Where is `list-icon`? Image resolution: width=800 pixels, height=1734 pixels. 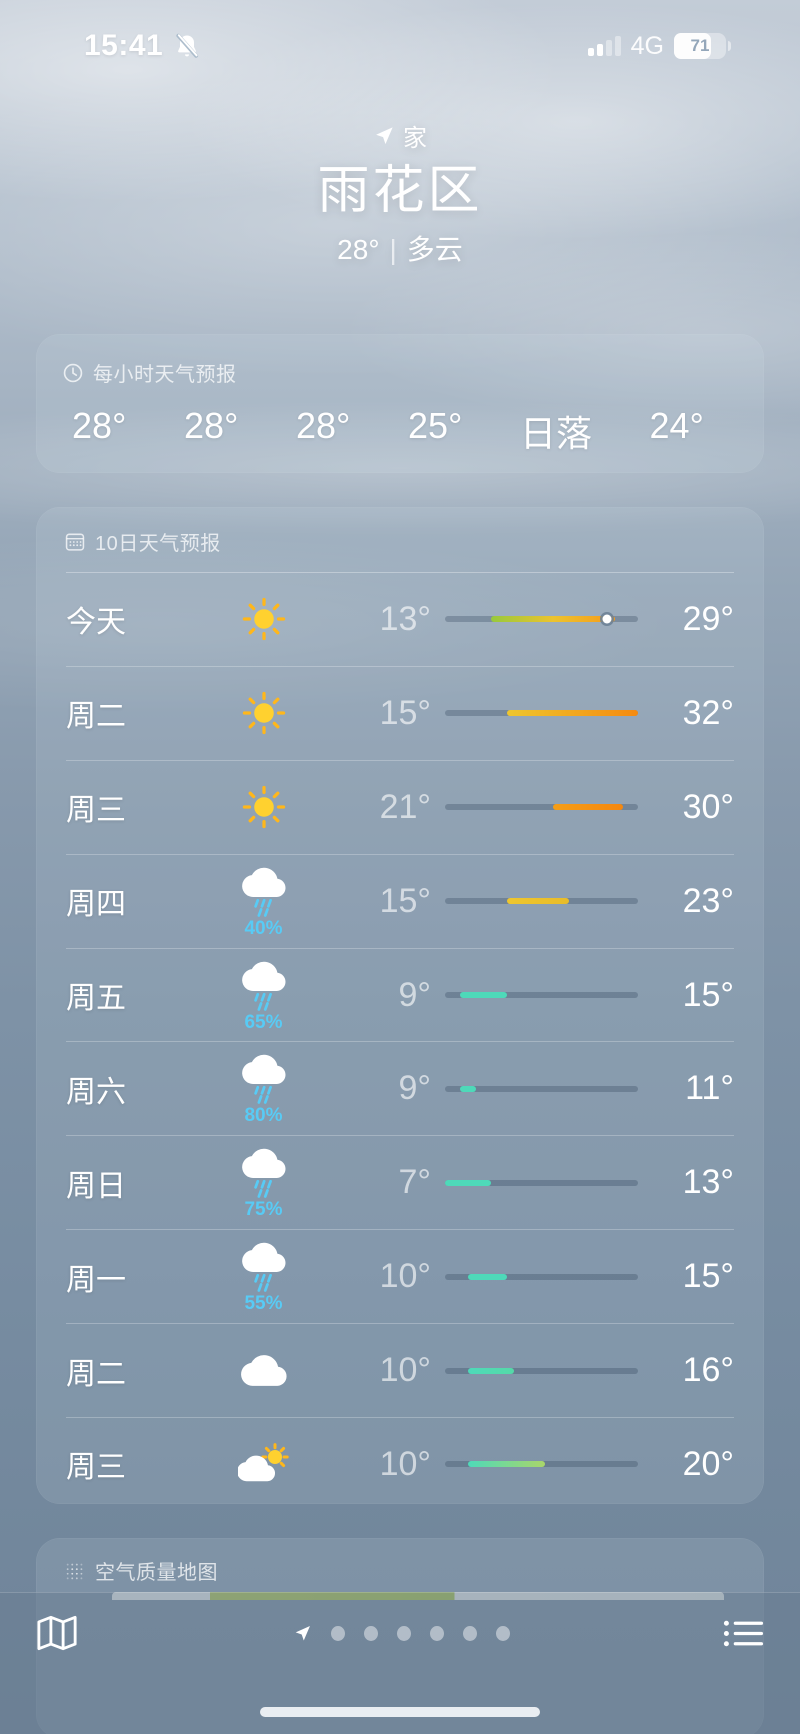
list-icon is located at coordinates (743, 1633).